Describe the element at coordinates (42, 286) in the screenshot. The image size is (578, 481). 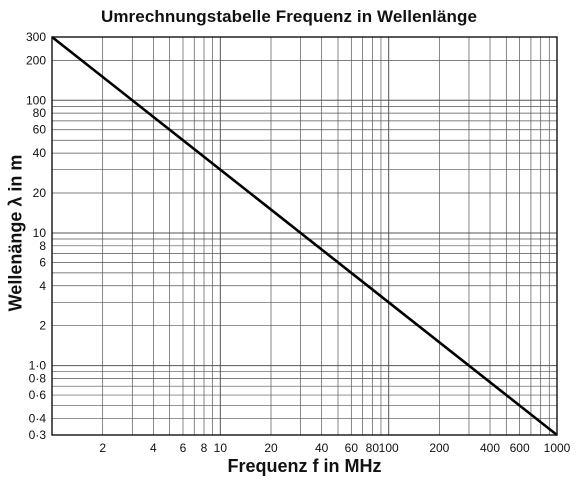
I see `y-tick-label: 4` at that location.